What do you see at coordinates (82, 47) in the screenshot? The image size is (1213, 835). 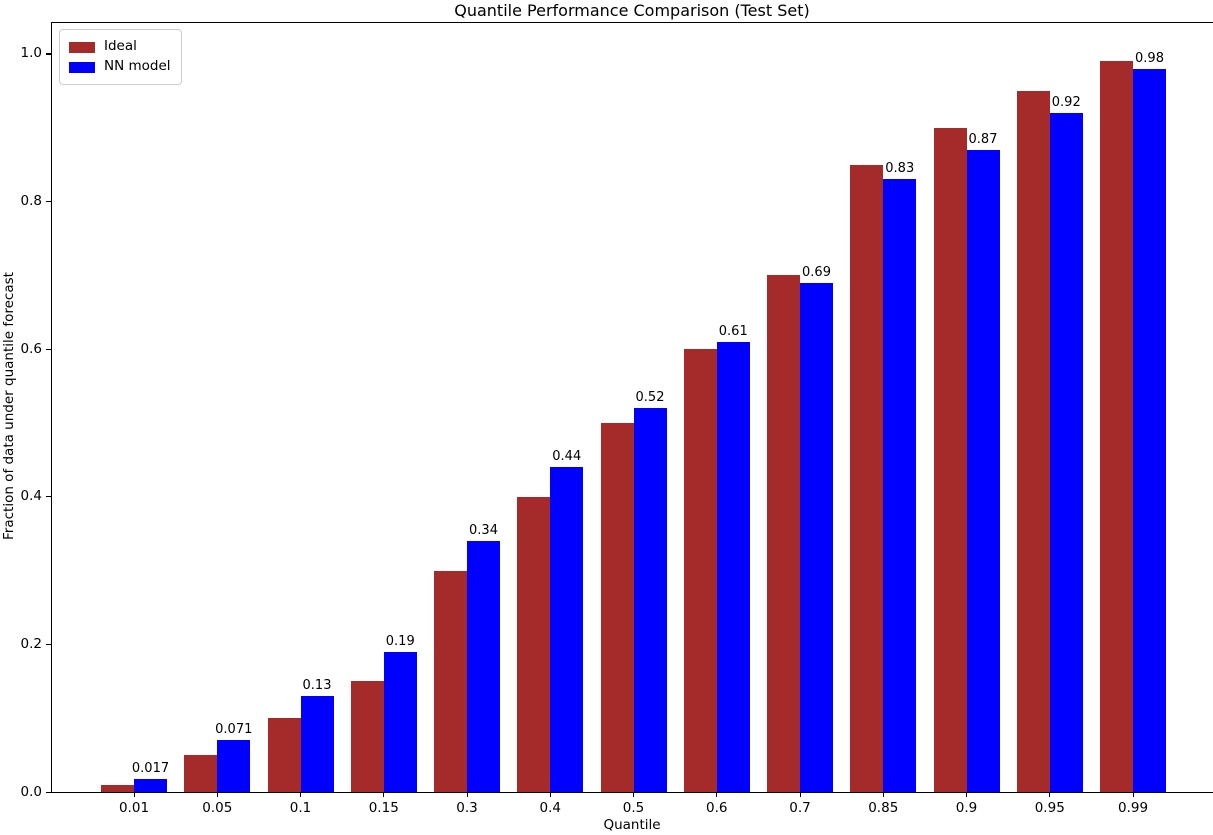 I see `legend-swatch-ideal` at bounding box center [82, 47].